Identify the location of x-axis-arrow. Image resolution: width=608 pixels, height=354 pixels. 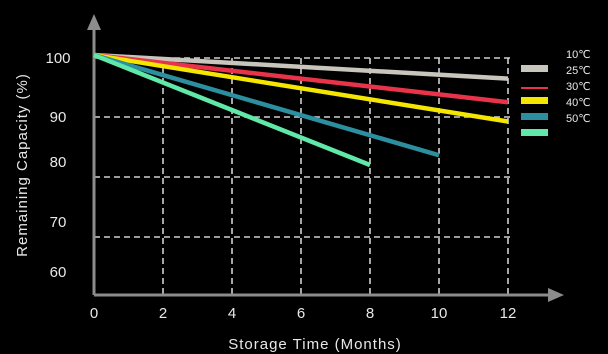
(556, 295).